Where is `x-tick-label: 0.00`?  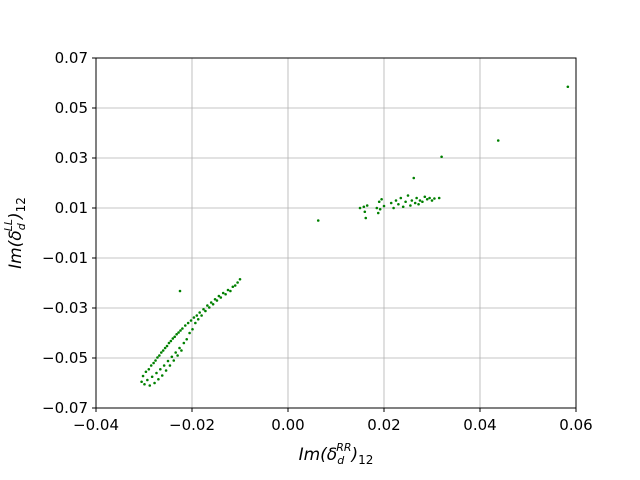 x-tick-label: 0.00 is located at coordinates (287, 425).